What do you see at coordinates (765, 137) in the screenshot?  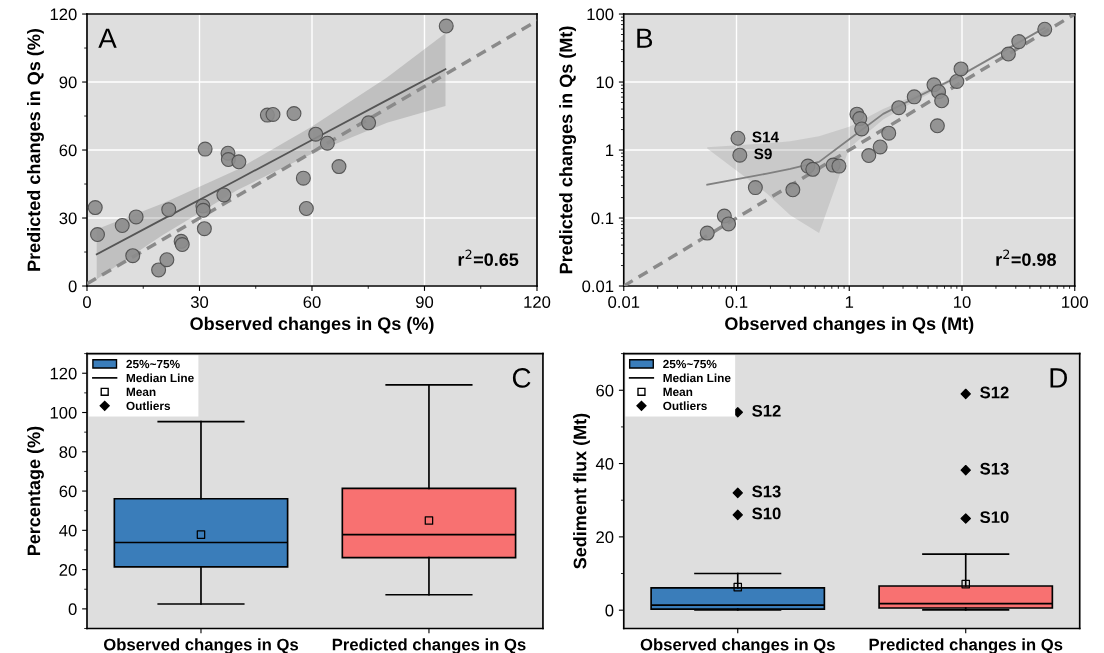 I see `annotation: S14` at bounding box center [765, 137].